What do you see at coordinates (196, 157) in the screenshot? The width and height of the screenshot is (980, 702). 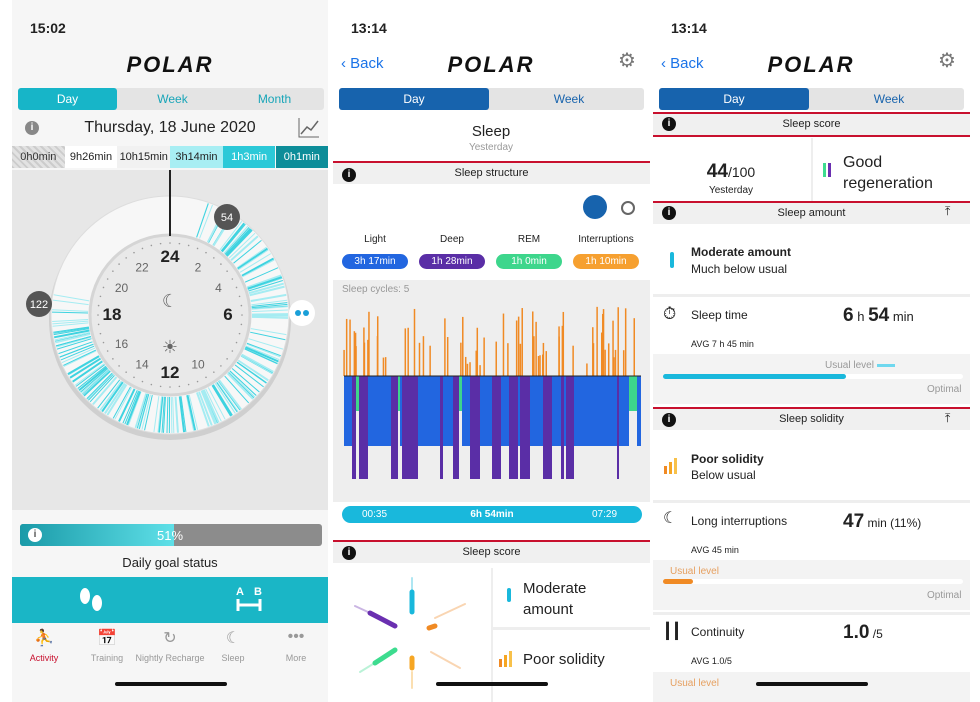 I see `activity-level: 3h14min` at bounding box center [196, 157].